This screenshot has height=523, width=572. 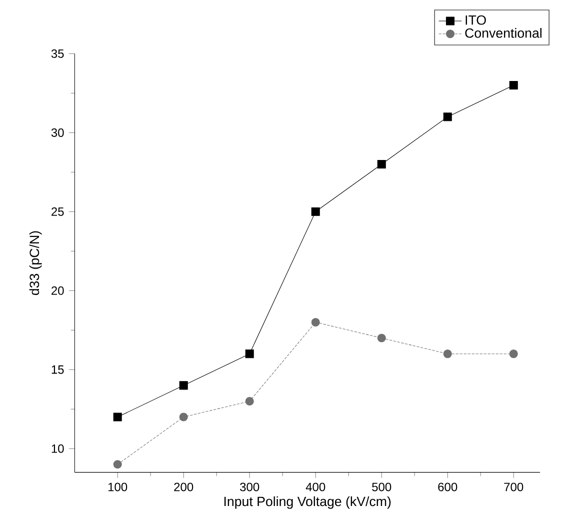 What do you see at coordinates (57, 132) in the screenshot?
I see `y-tick-label: 30` at bounding box center [57, 132].